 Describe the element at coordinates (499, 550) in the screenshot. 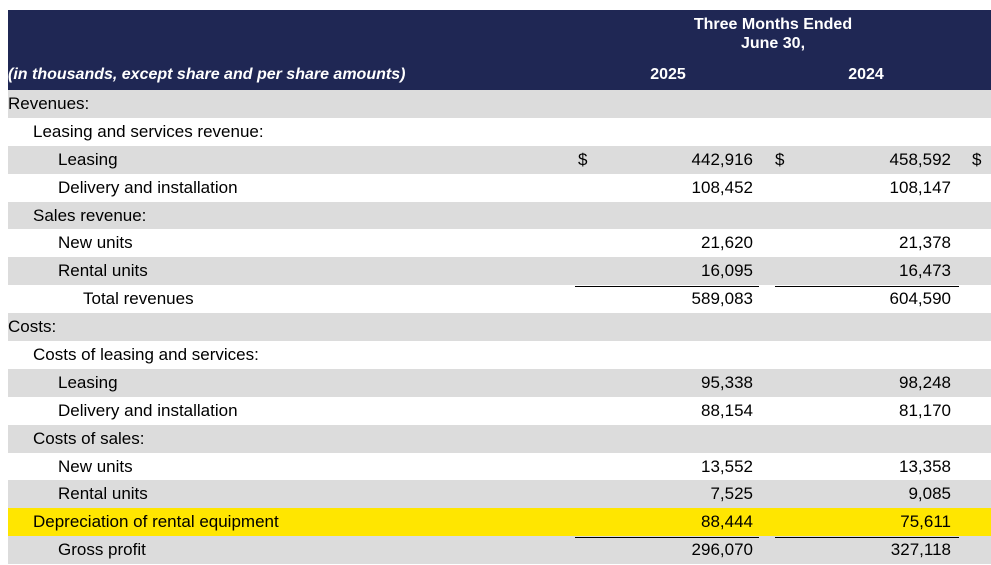

I see `table-row: Gross profit 296,070 327,118` at that location.